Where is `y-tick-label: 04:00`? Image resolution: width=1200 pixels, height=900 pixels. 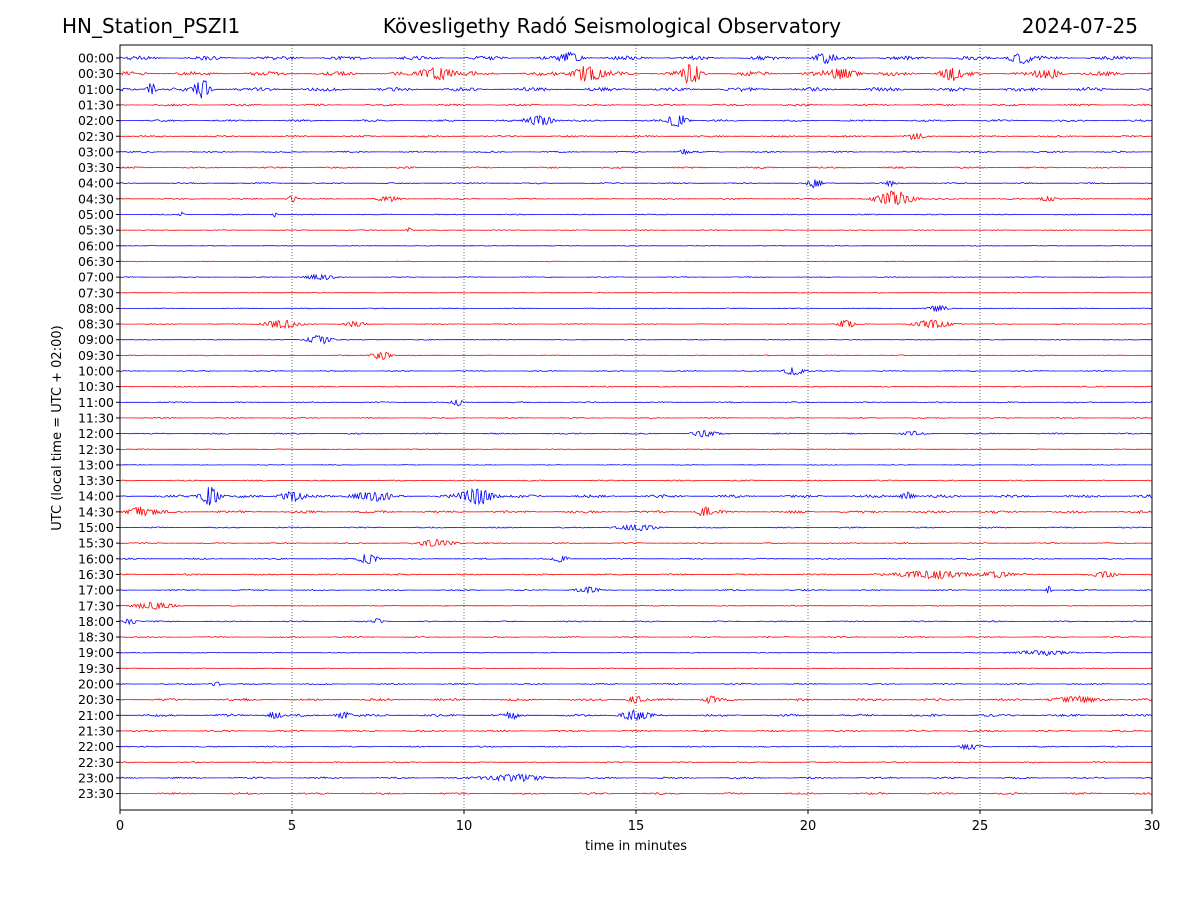 y-tick-label: 04:00 is located at coordinates (96, 183).